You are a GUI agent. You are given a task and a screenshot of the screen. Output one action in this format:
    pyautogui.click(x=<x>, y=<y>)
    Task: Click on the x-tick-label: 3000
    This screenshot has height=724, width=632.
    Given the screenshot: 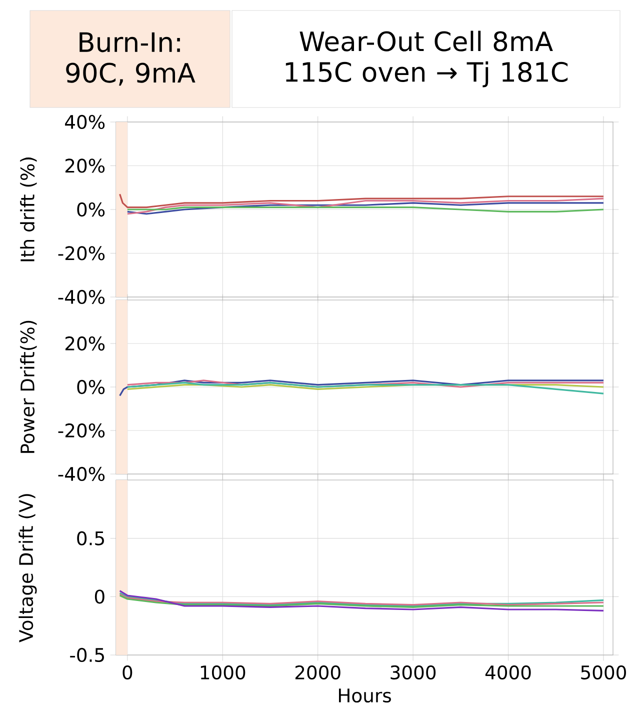 What is the action you would take?
    pyautogui.click(x=413, y=672)
    